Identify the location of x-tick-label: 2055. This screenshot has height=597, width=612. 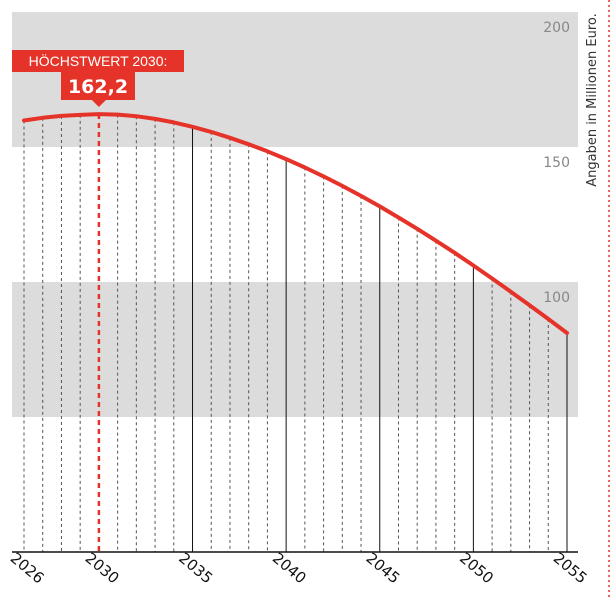
(570, 568).